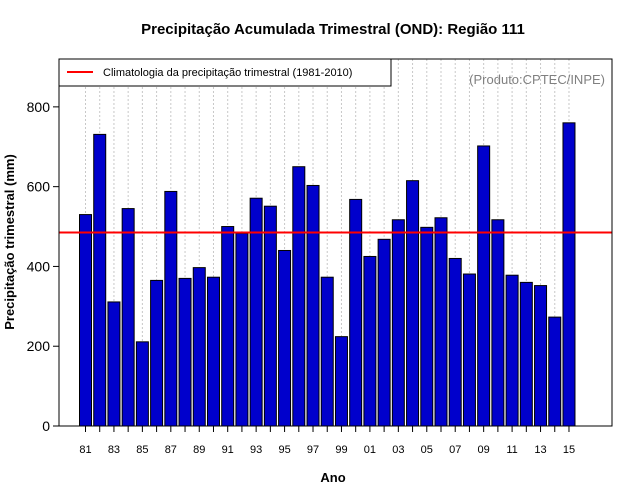 The image size is (640, 500). Describe the element at coordinates (284, 450) in the screenshot. I see `x-tick-label: 95` at that location.